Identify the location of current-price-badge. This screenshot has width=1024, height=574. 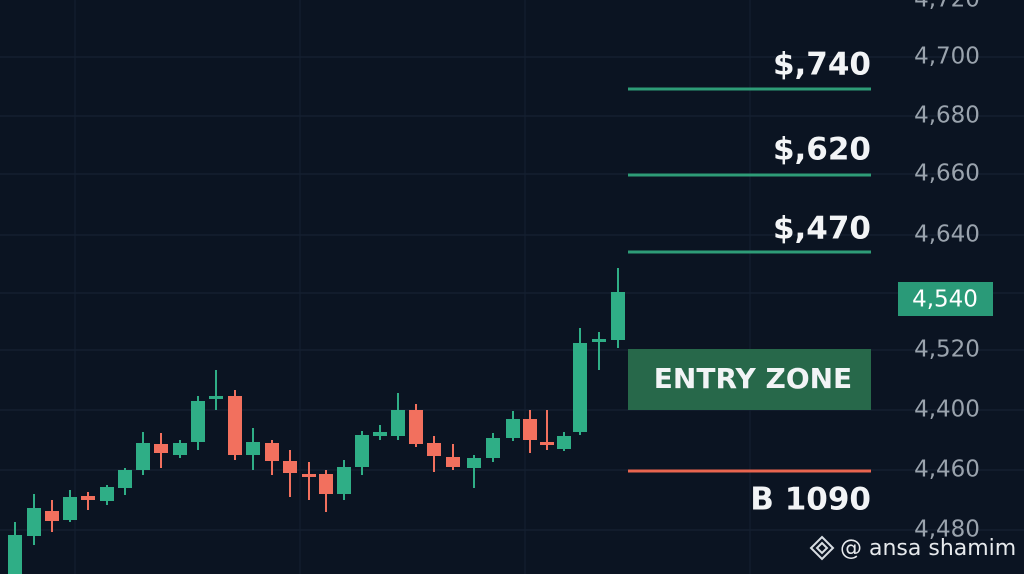
(945, 299).